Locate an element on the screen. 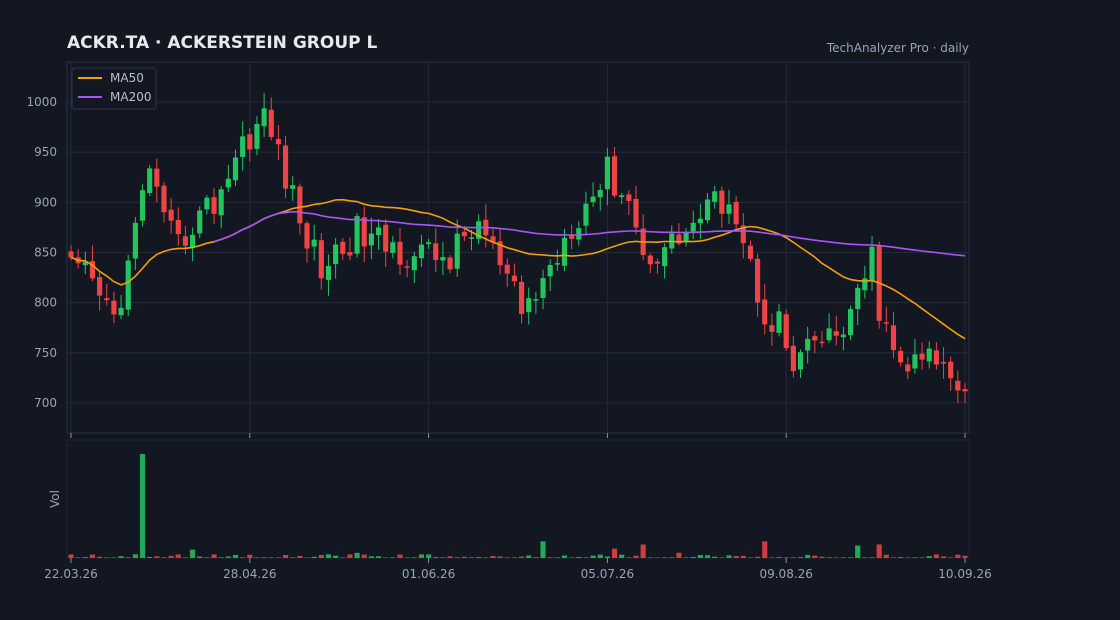  price-tick-label: 900 is located at coordinates (45, 202).